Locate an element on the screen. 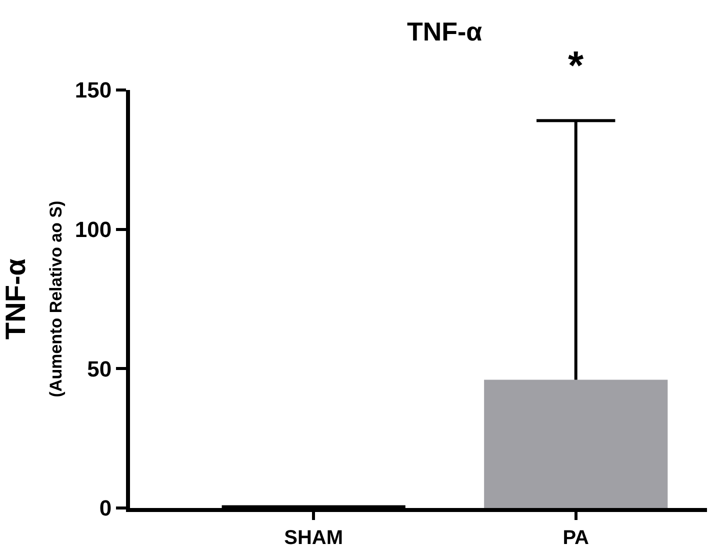 The width and height of the screenshot is (717, 559). y-tick-label: 150 is located at coordinates (93, 90).